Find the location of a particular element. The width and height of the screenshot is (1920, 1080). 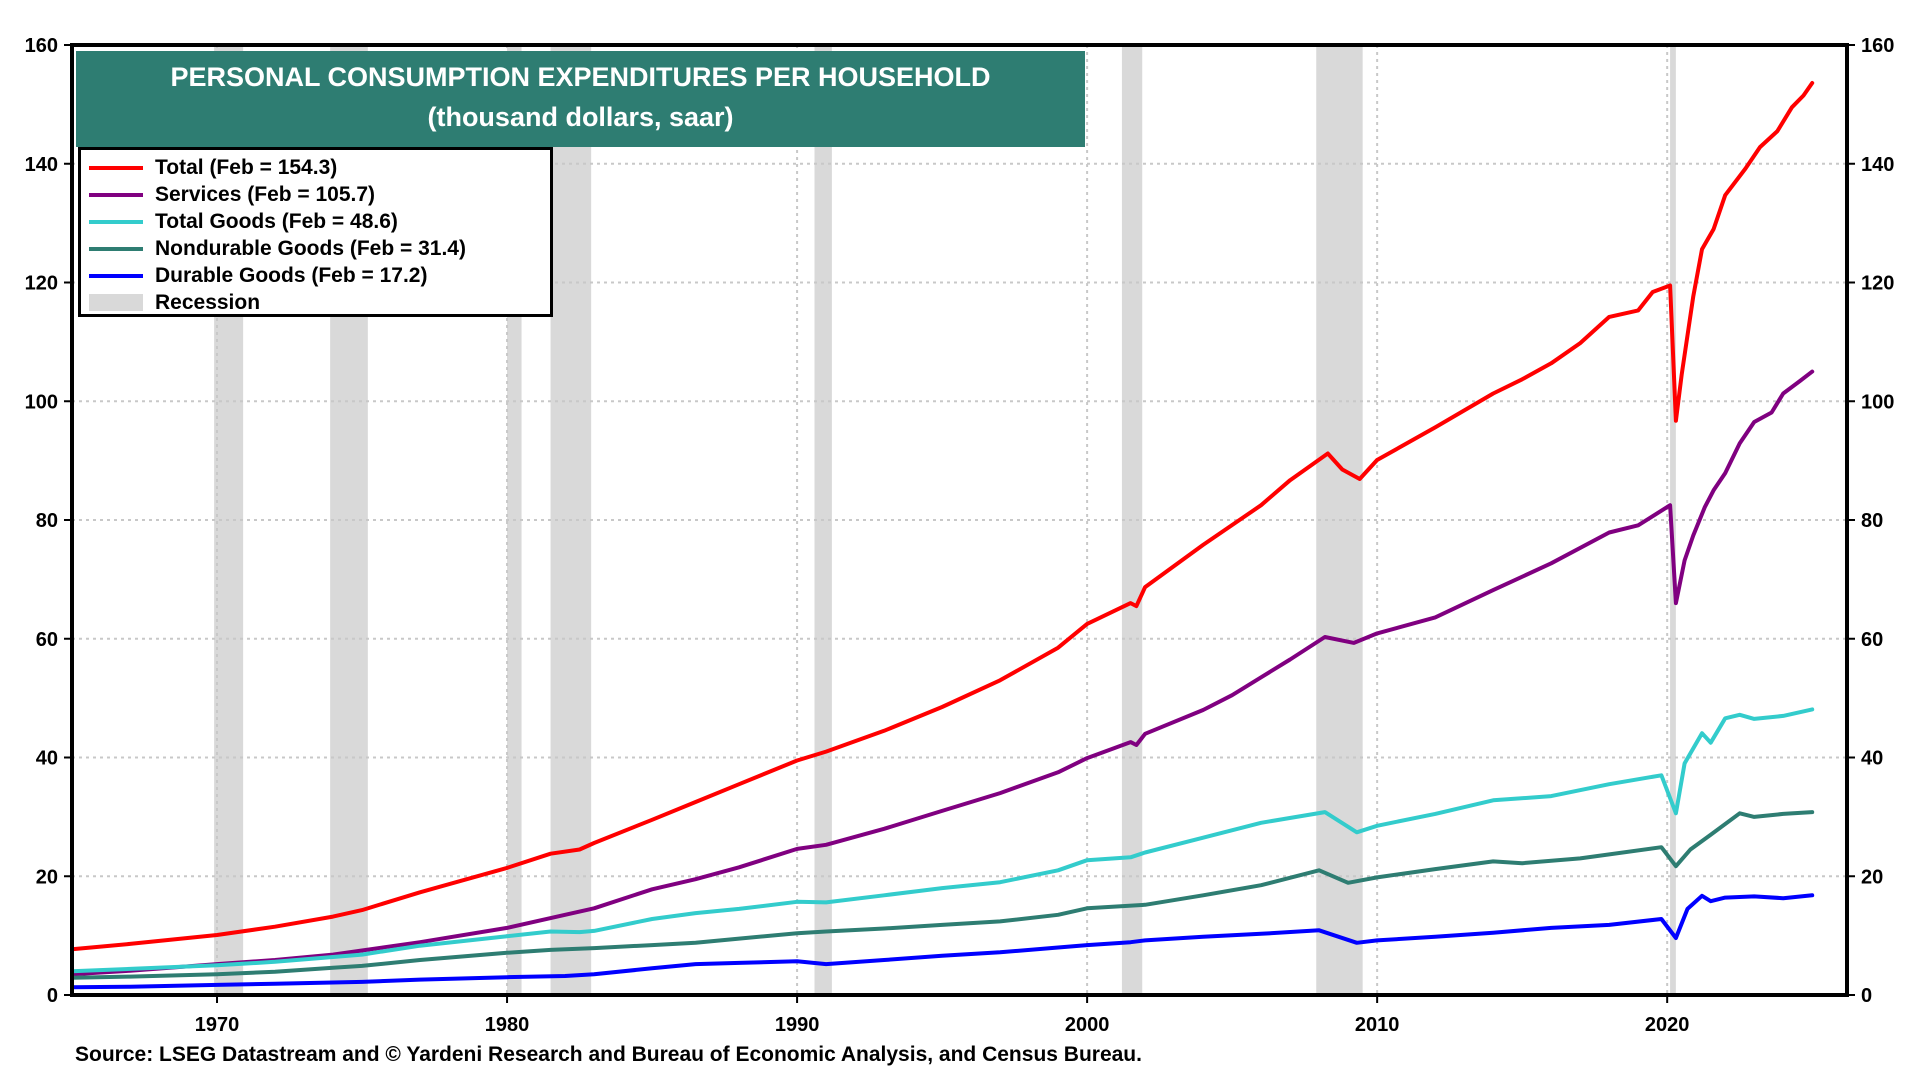

x-tick-label: 1970 is located at coordinates (217, 1025).